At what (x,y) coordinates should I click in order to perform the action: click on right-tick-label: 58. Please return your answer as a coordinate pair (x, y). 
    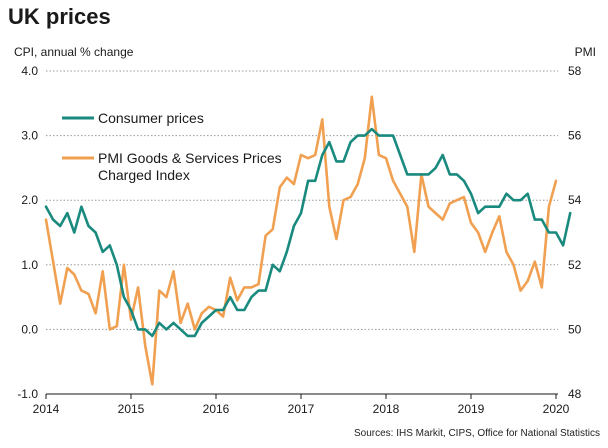
    Looking at the image, I should click on (575, 71).